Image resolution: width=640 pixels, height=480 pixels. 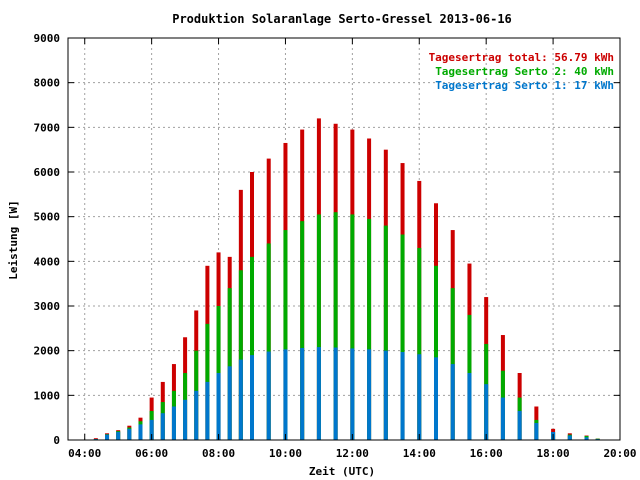 I want to click on y-tick-label: 6000, so click(x=47, y=172).